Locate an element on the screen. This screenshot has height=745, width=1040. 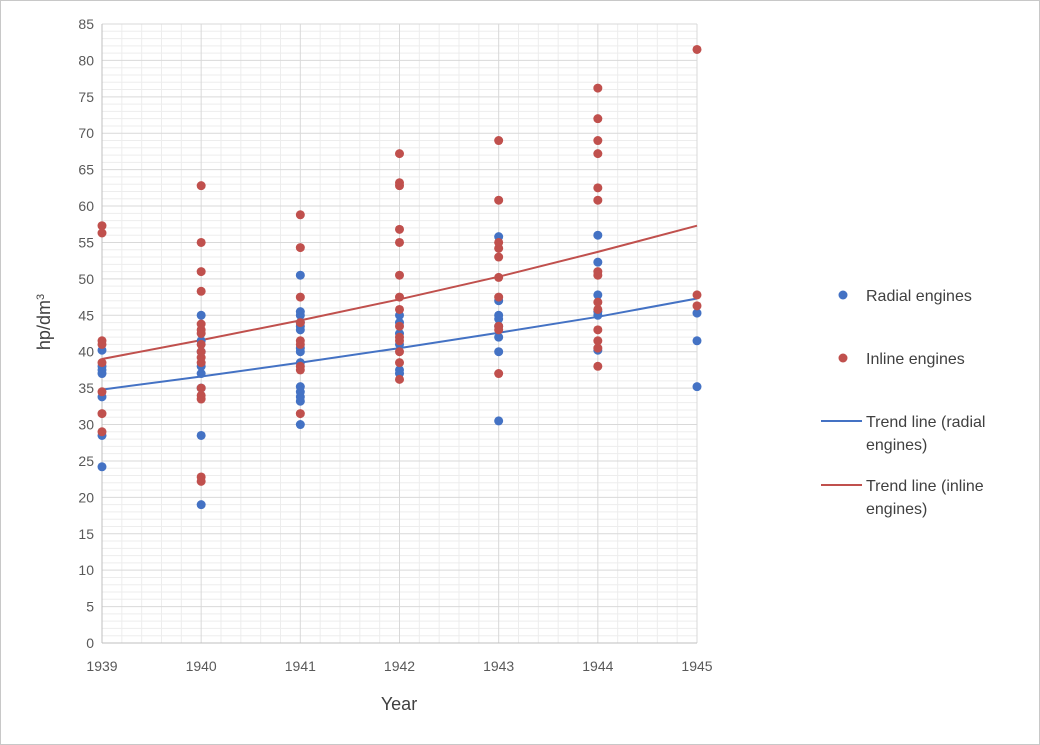
y-tick-label: 10 is located at coordinates (86, 570).